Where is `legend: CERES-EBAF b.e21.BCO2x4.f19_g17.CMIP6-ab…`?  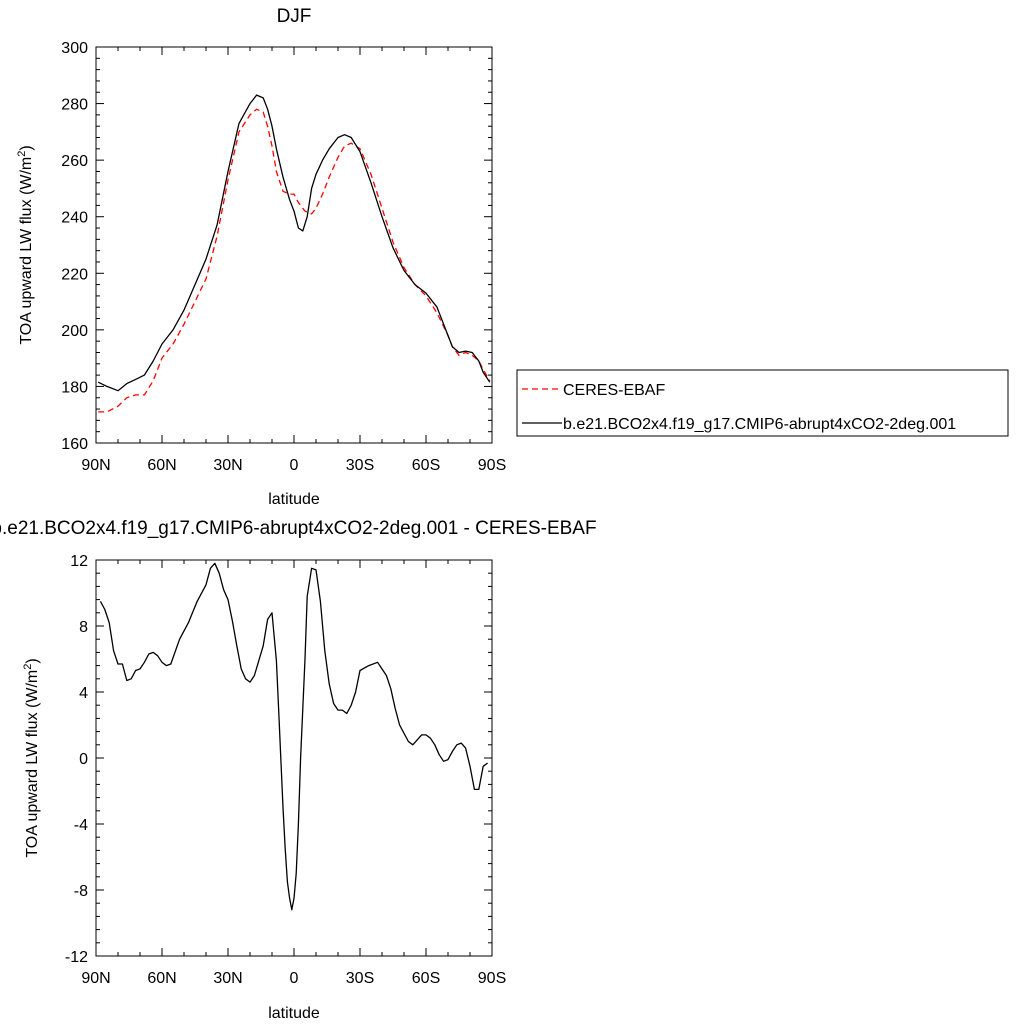 legend: CERES-EBAF b.e21.BCO2x4.f19_g17.CMIP6-ab… is located at coordinates (762, 403).